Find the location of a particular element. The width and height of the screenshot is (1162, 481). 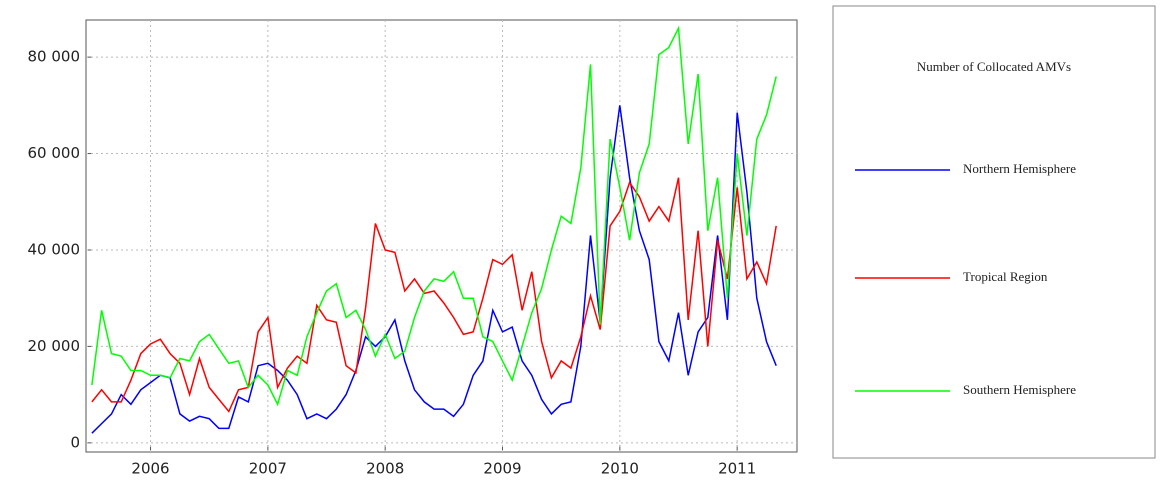

legend-label: Tropical Region is located at coordinates (1005, 276).